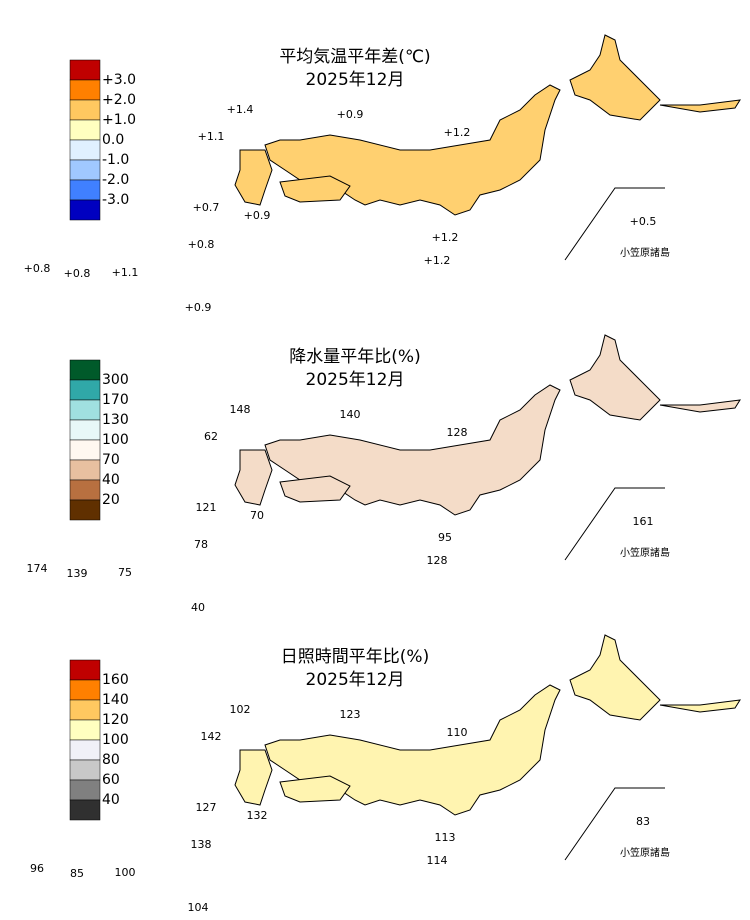 The height and width of the screenshot is (920, 750). I want to click on station-value: 114, so click(437, 860).